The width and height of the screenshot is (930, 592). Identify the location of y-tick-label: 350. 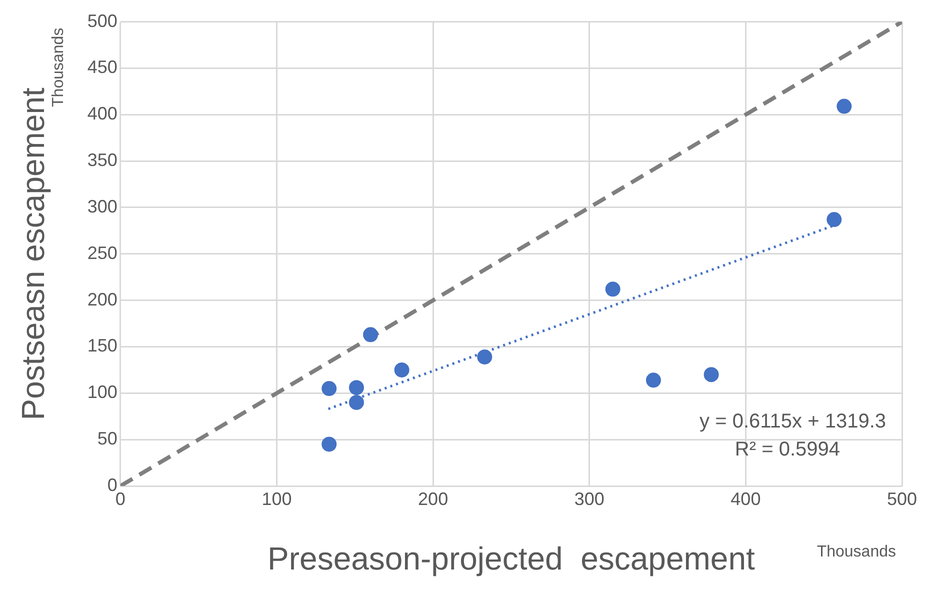
(102, 160).